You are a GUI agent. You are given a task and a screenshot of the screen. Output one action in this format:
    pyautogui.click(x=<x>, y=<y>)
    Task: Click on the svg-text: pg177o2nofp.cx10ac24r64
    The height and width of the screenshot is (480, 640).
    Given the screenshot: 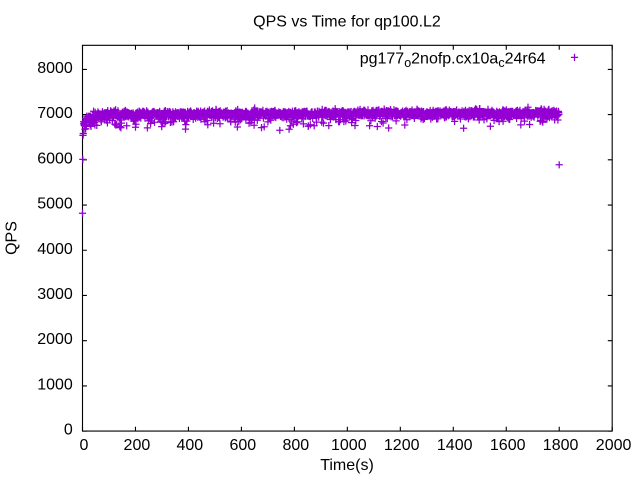 What is the action you would take?
    pyautogui.click(x=453, y=61)
    